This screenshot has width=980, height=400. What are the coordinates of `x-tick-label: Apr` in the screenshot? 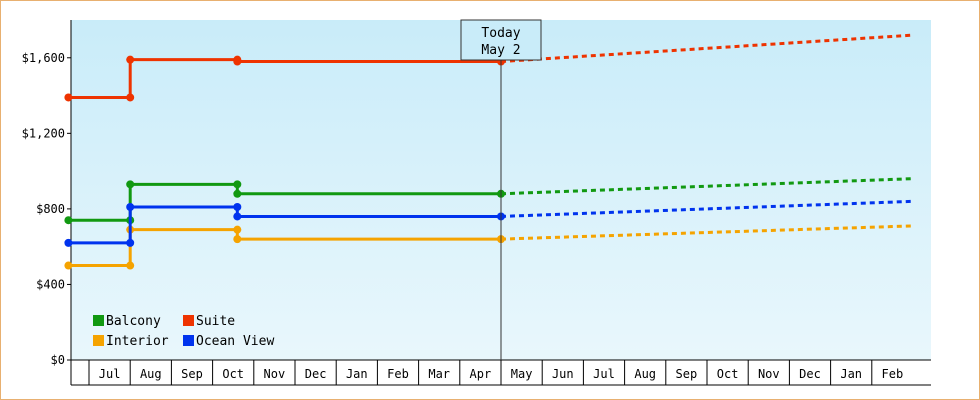 It's located at (481, 374).